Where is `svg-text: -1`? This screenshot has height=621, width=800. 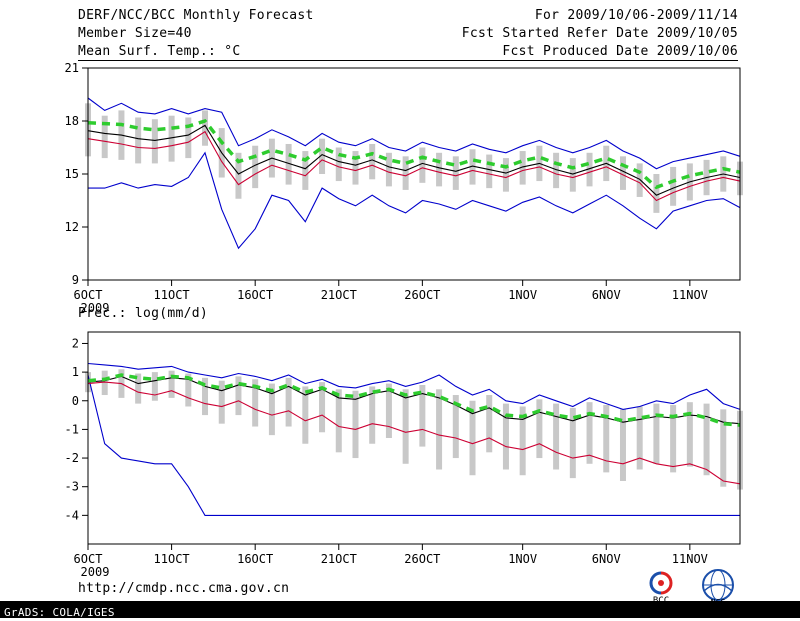 svg-text: -1 is located at coordinates (72, 429).